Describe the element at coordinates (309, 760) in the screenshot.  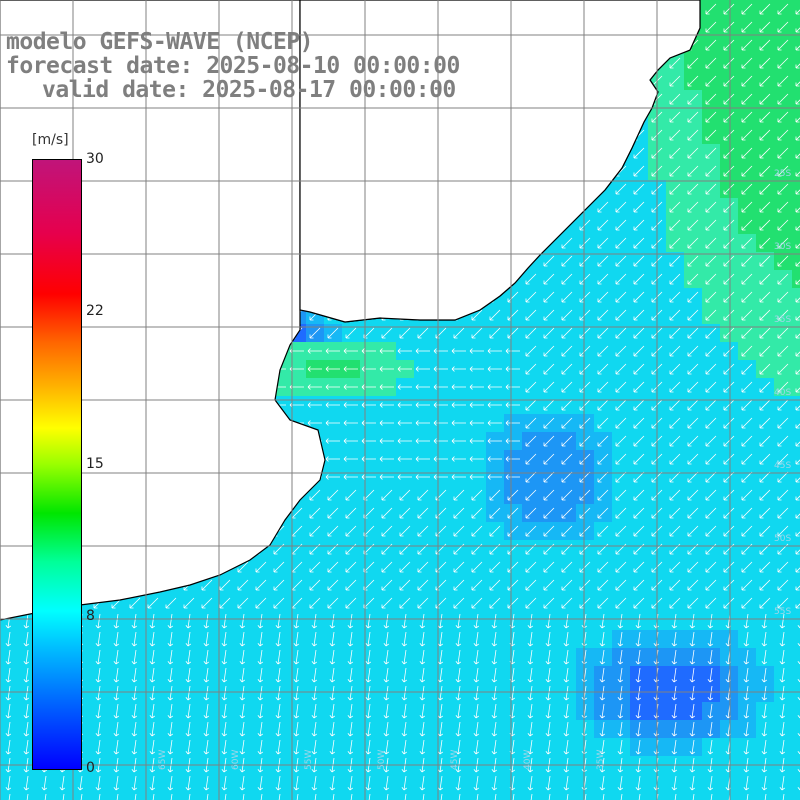
I see `lon-label: 55W` at that location.